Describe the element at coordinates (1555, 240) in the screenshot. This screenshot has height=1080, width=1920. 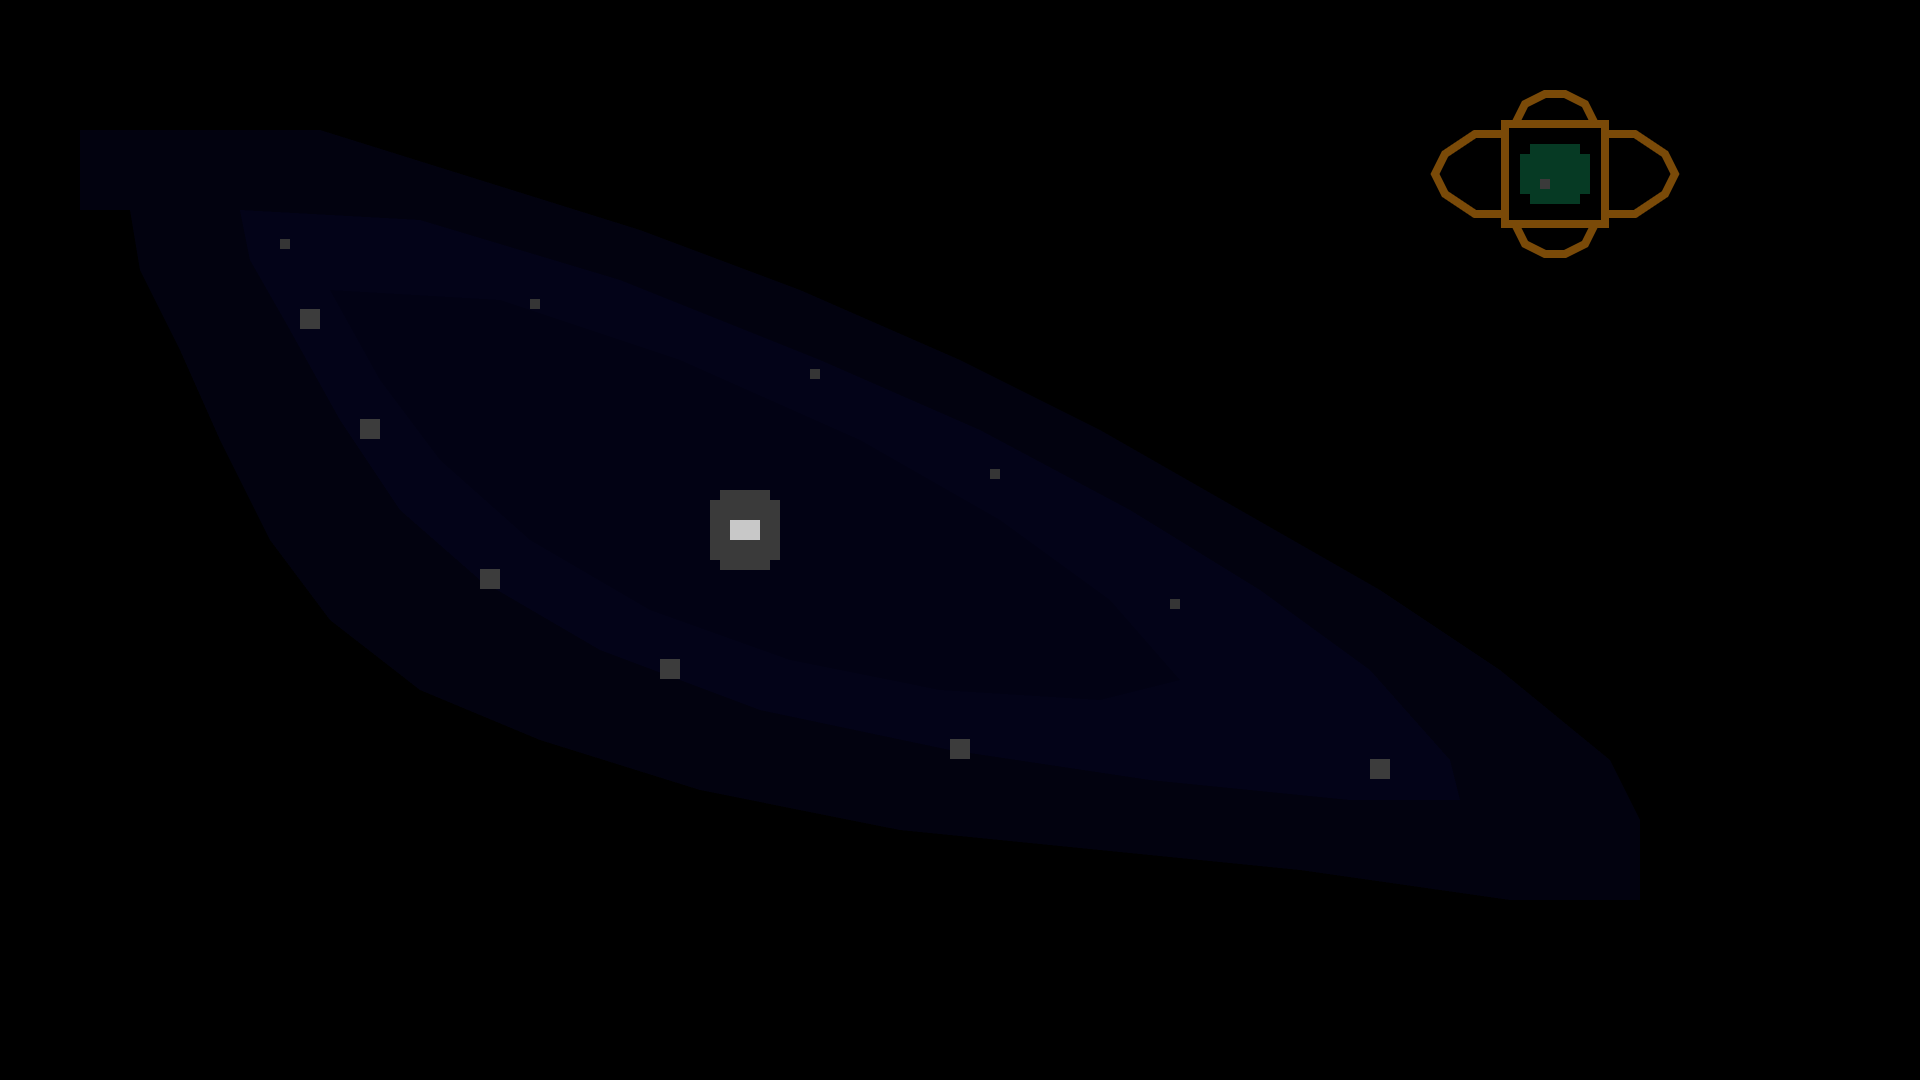
I see `compass-petal-bottom` at that location.